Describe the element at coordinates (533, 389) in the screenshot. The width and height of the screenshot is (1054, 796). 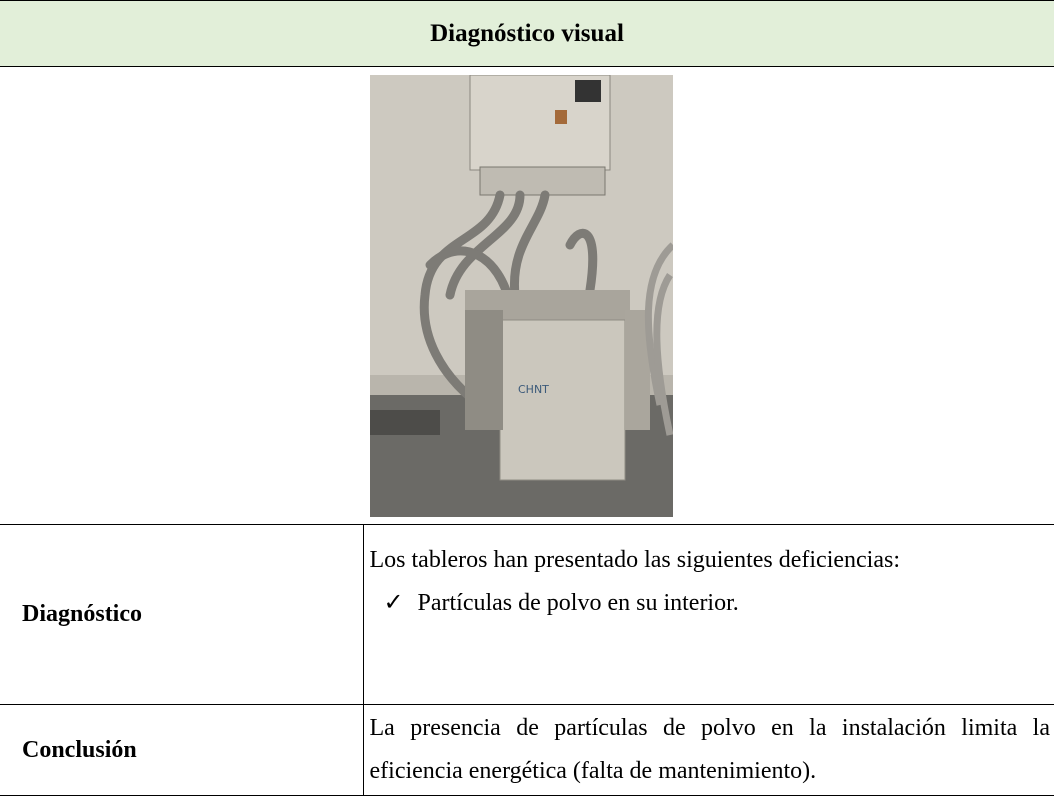
I see `svg-text: CHNT` at that location.